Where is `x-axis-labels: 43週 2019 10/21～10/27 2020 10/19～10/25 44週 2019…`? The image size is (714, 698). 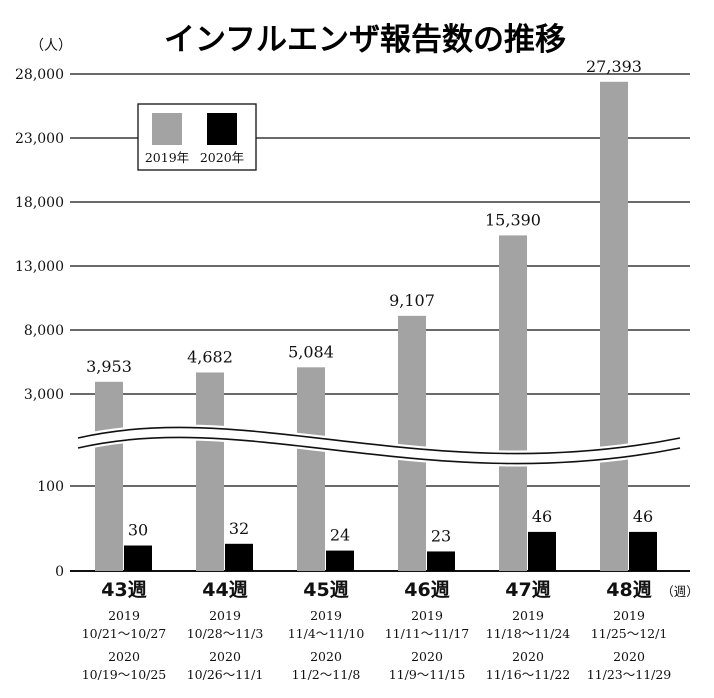 x-axis-labels: 43週 2019 10/21～10/27 2020 10/19～10/25 44週 2019… is located at coordinates (390, 630).